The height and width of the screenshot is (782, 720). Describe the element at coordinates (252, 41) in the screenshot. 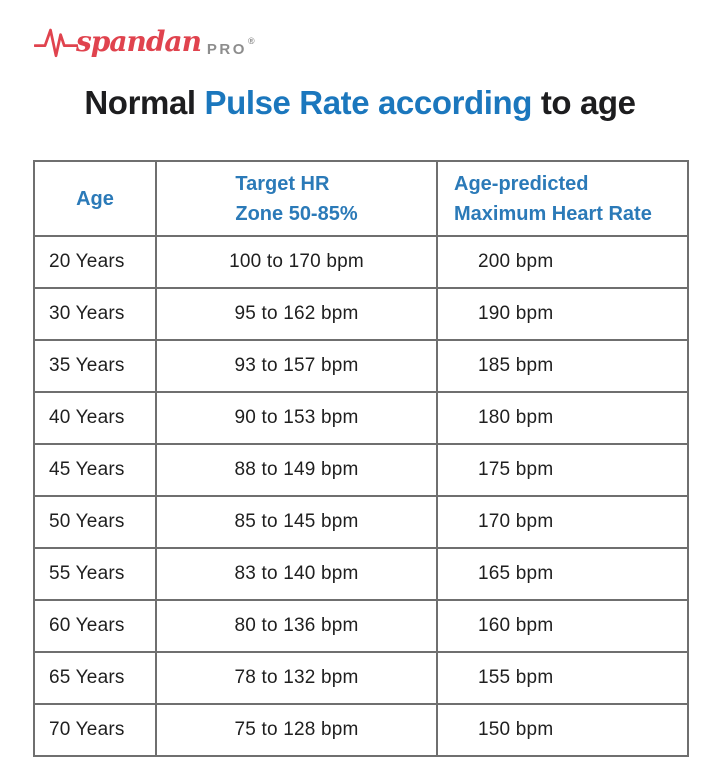

I see `registered-mark: ®` at that location.